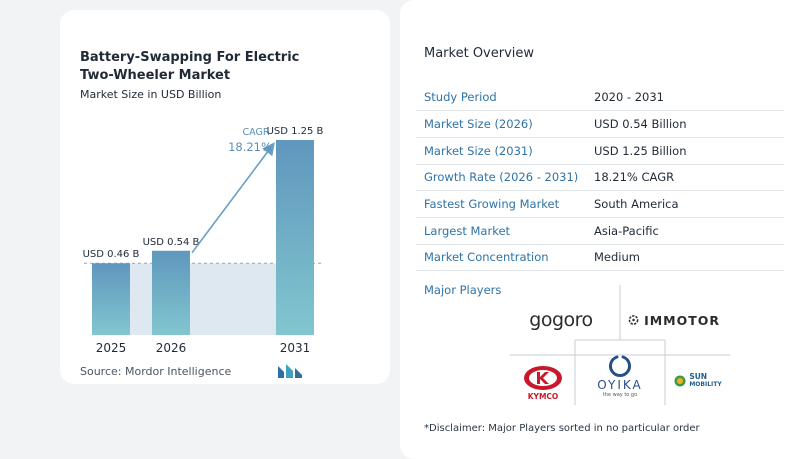  What do you see at coordinates (685, 151) in the screenshot?
I see `overview-value: USD 1.25 Billion` at bounding box center [685, 151].